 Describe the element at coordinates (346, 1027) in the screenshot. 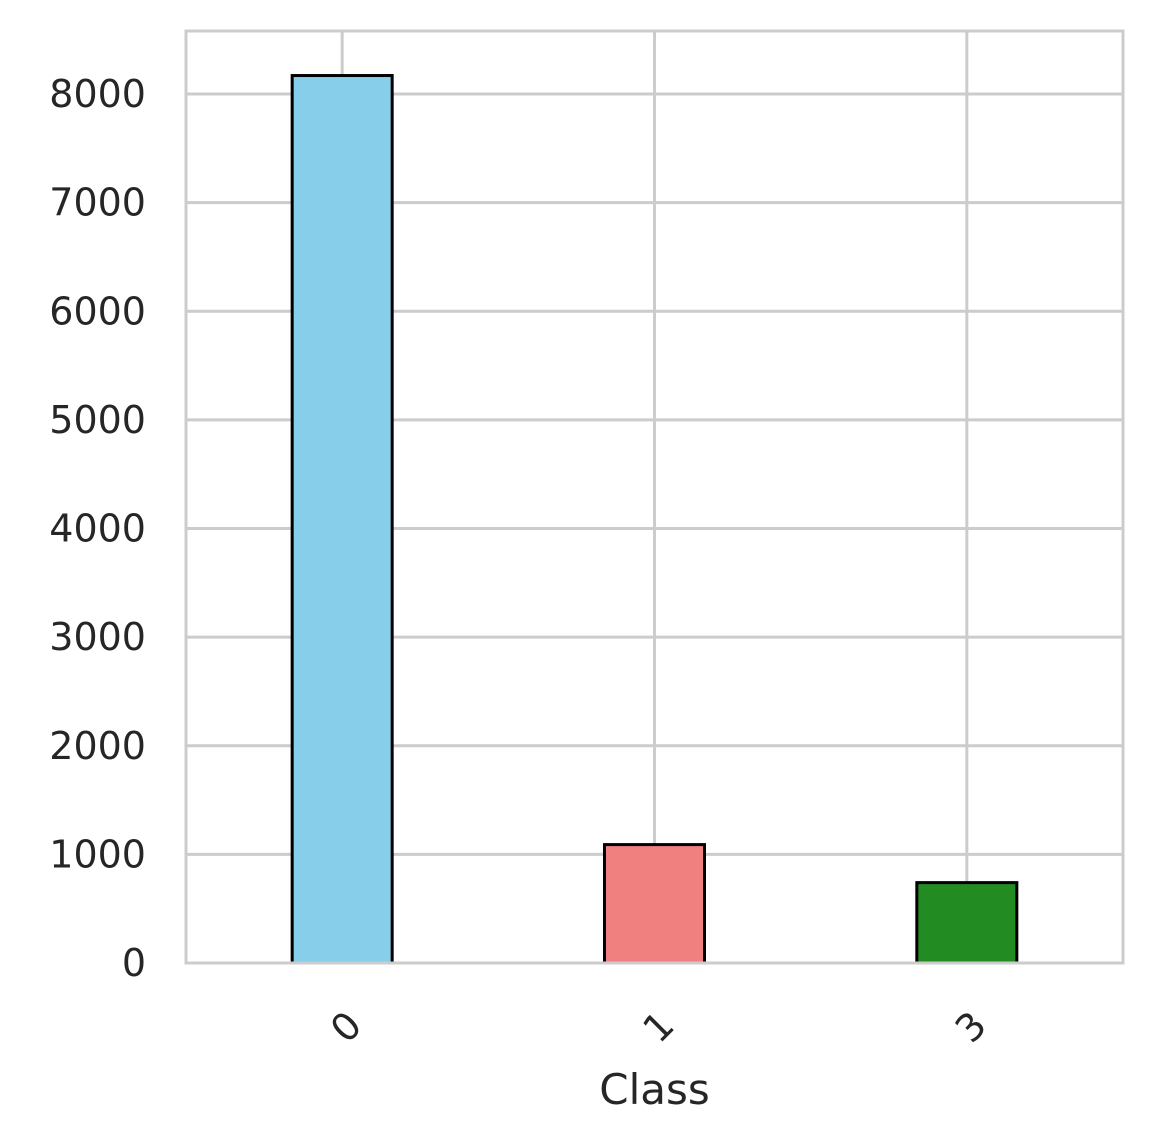

I see `x-tick-label: 0` at that location.